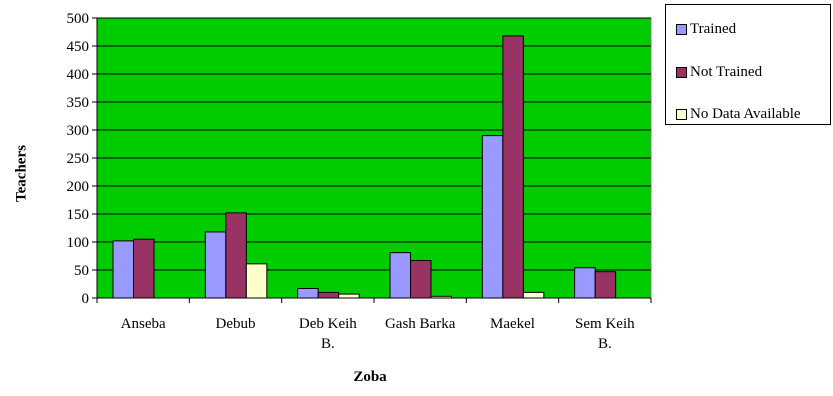 The width and height of the screenshot is (833, 396). I want to click on x-tick-label-line: Anseba, so click(143, 324).